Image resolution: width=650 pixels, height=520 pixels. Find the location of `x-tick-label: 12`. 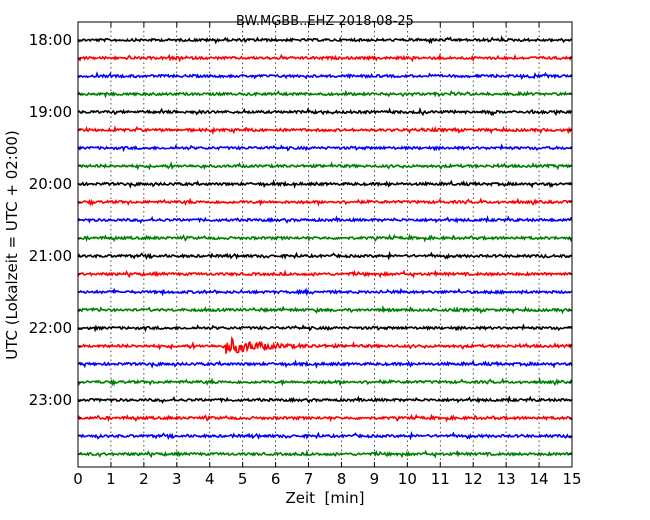

x-tick-label: 12 is located at coordinates (473, 479).